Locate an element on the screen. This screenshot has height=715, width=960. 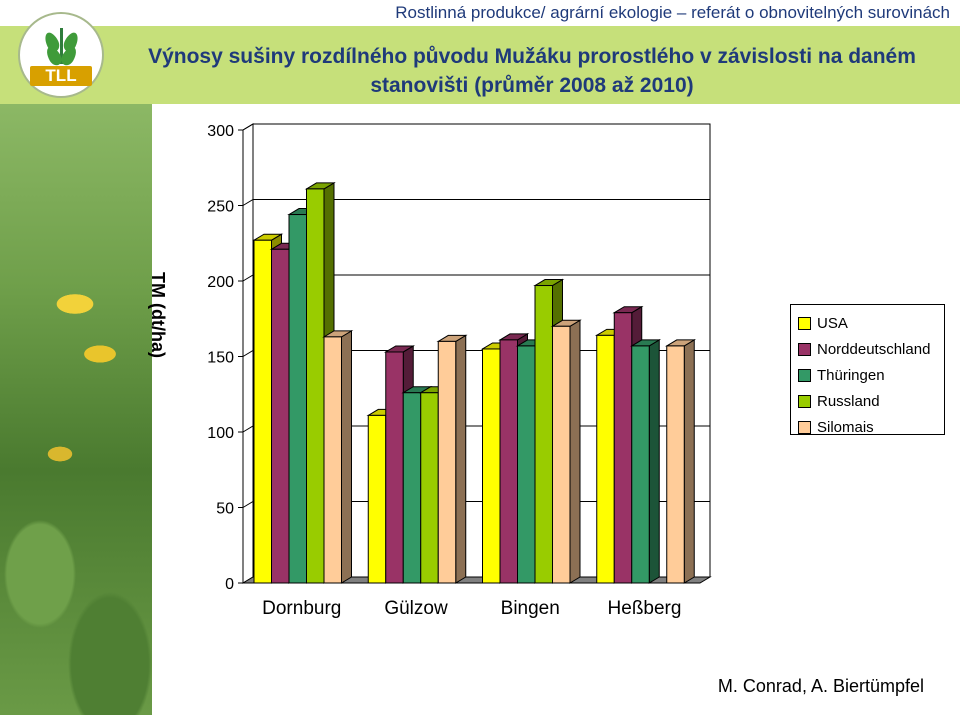
x-tick-label: Dornburg is located at coordinates (301, 608).